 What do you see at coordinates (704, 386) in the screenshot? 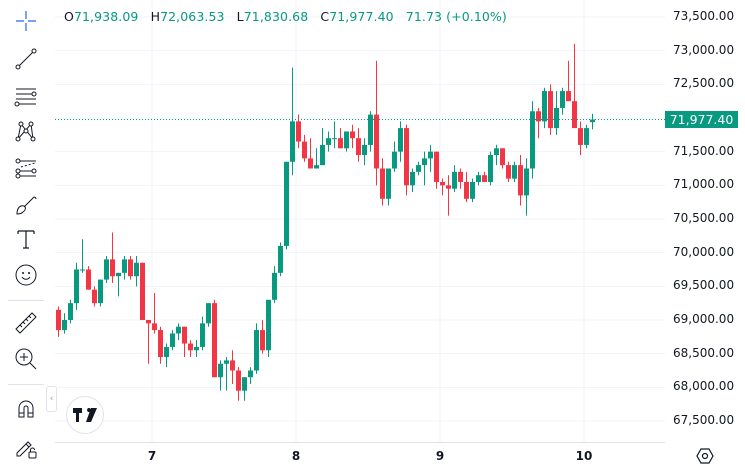
I see `price-tick: 68,000.00` at bounding box center [704, 386].